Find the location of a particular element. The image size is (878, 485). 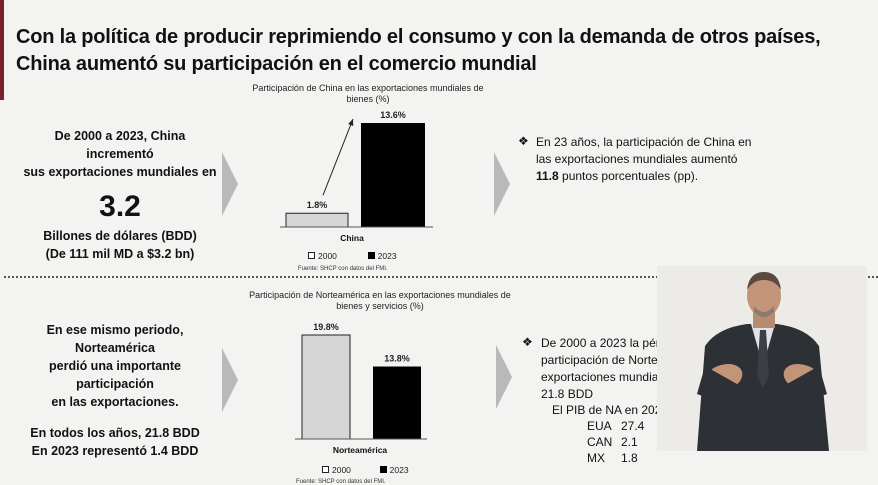

pib-row: CAN 2.1 is located at coordinates (612, 442).